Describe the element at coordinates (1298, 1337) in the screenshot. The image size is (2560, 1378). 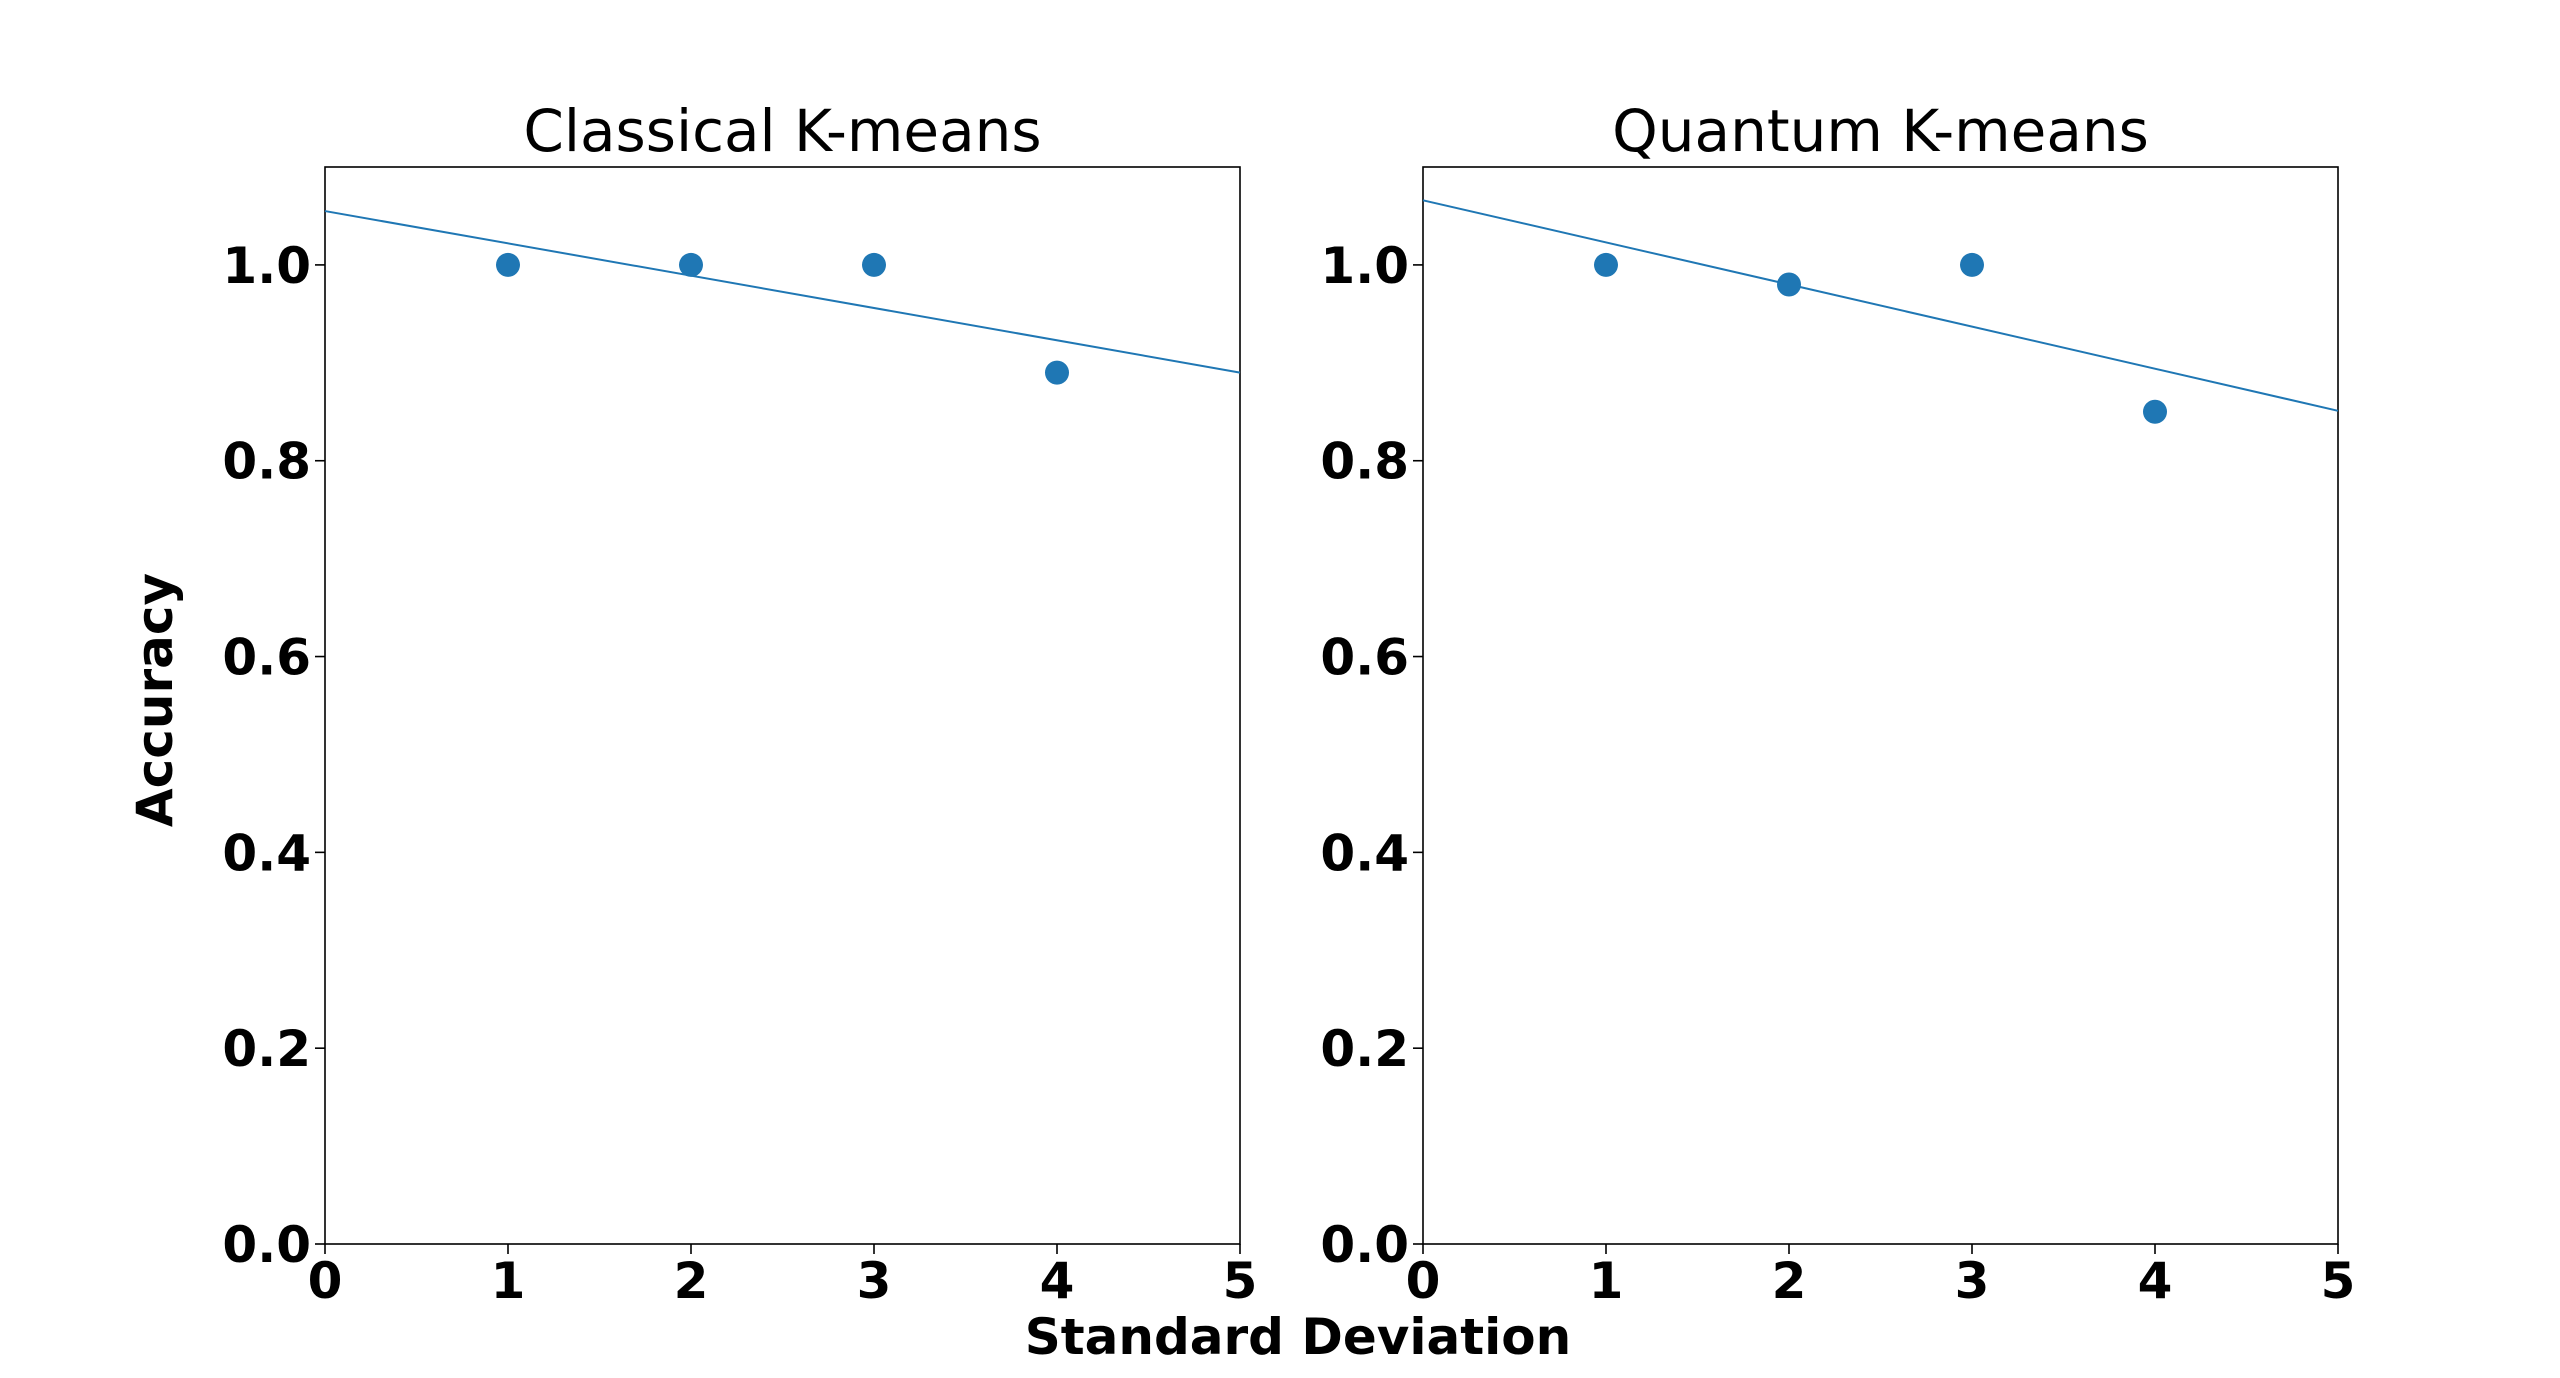
I see `x-axis-label: Standard Deviation` at that location.